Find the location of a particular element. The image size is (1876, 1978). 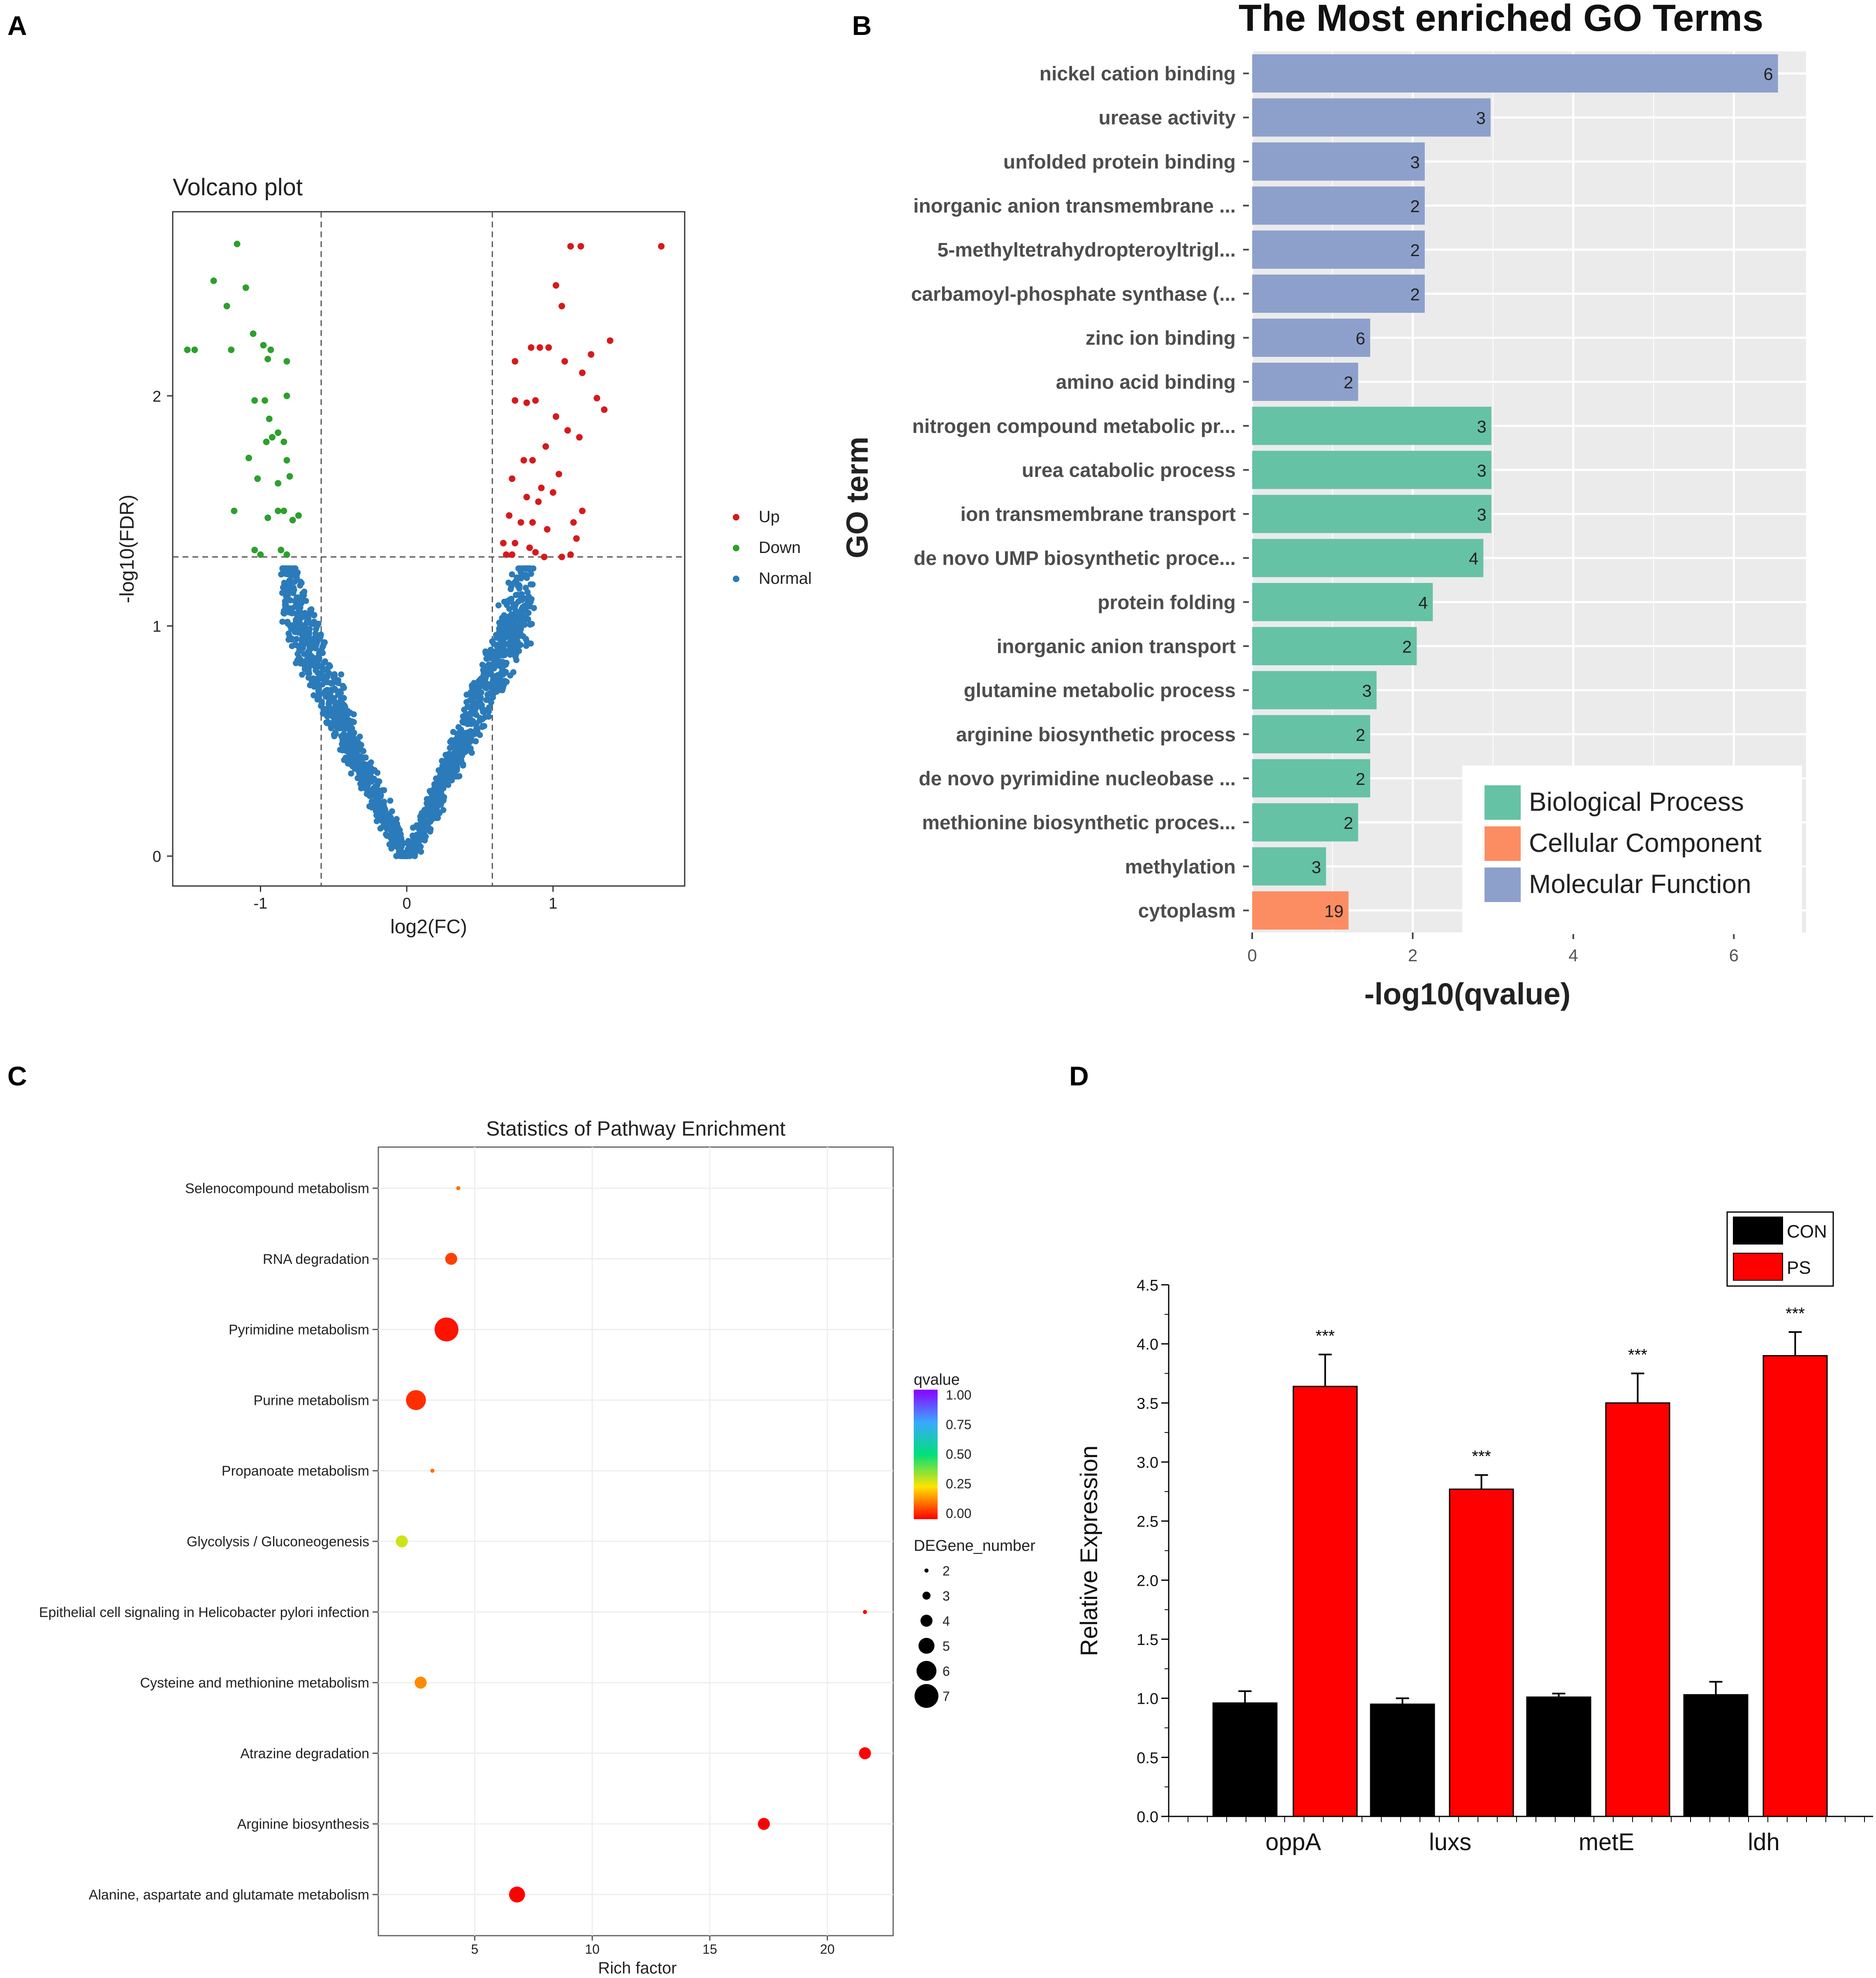

y-tick-label: 1 is located at coordinates (157, 627).